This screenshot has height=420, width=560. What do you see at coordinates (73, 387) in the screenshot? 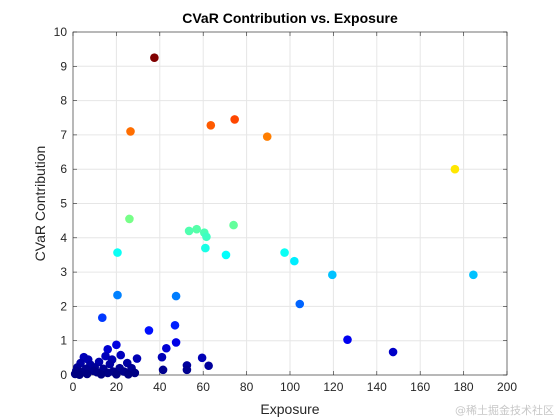
I see `x-tick-label: 0` at bounding box center [73, 387].